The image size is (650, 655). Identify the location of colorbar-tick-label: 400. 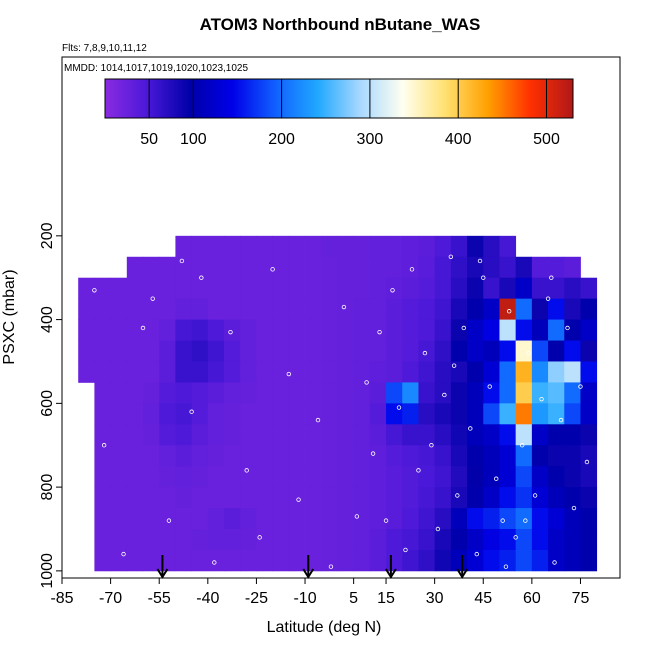
(458, 139).